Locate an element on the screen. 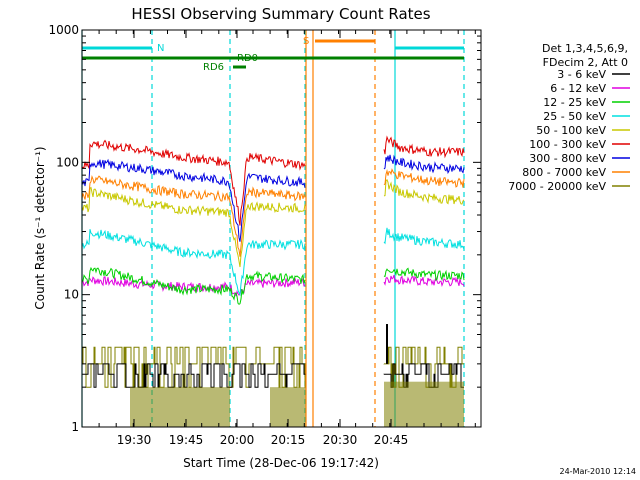  legend-header-1: FDecim 2, Att 0 is located at coordinates (585, 62).